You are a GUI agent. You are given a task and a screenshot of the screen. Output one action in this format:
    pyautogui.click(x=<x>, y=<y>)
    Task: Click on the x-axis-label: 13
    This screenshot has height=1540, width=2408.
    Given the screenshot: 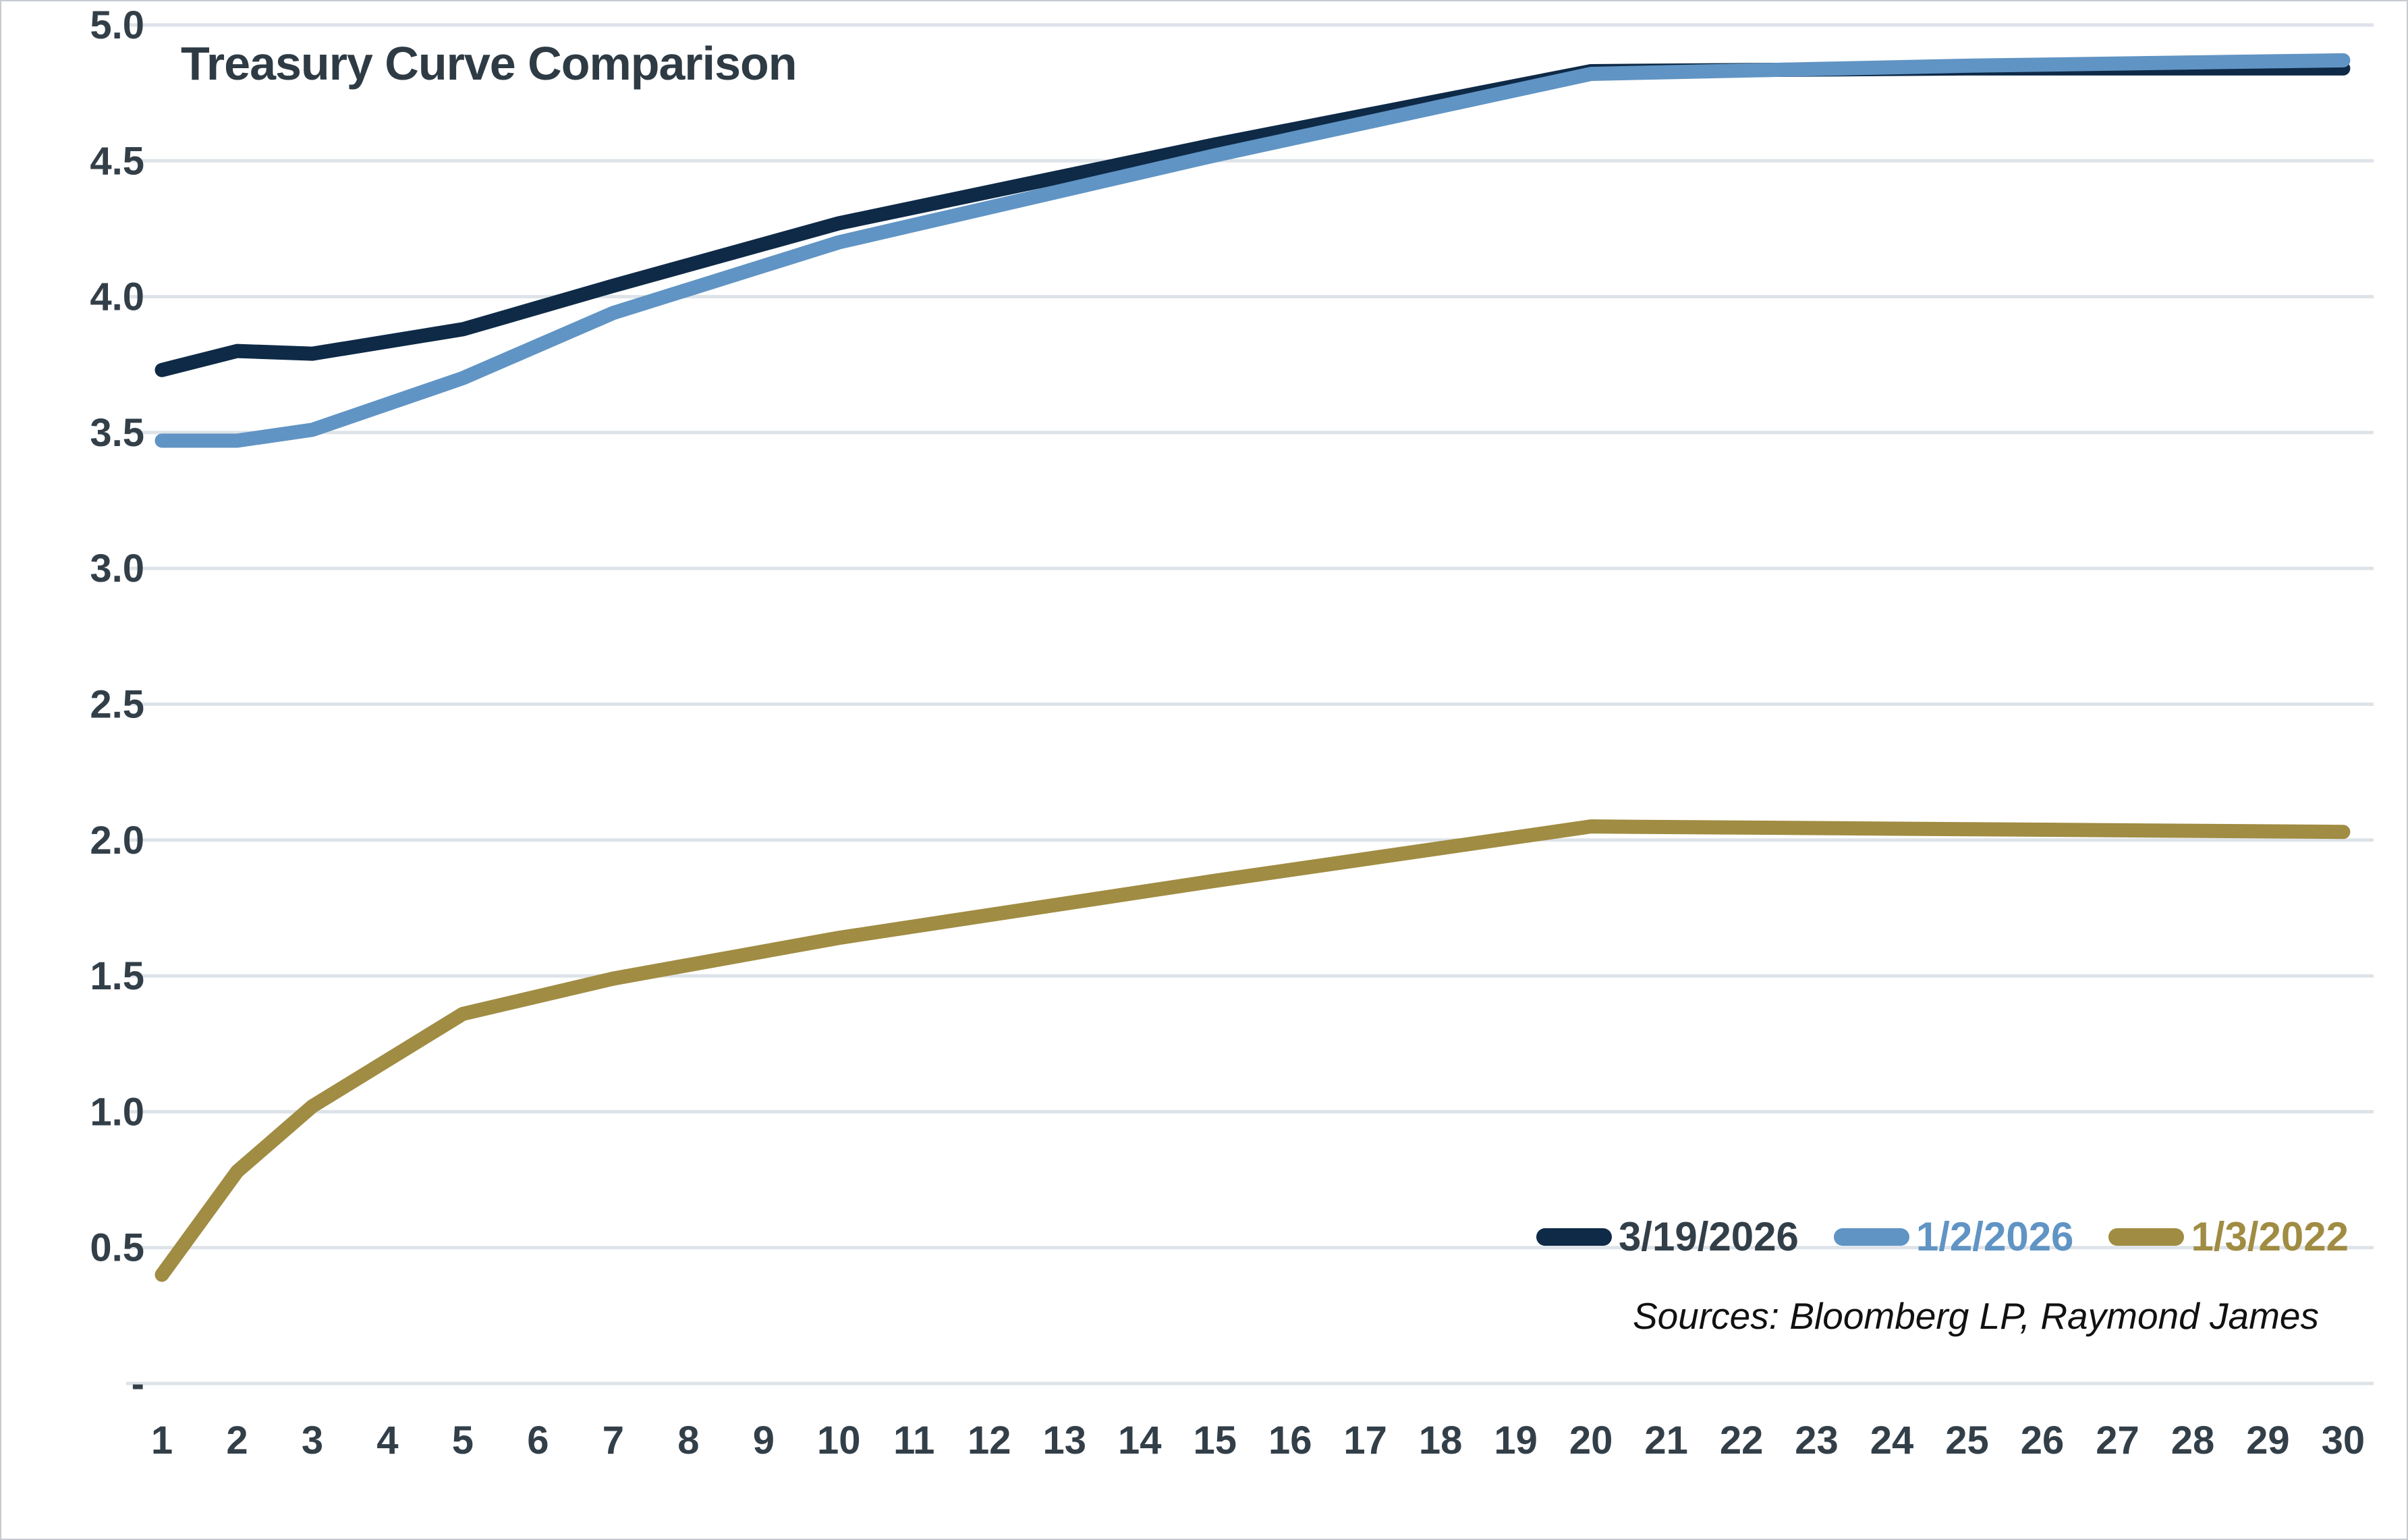 What is the action you would take?
    pyautogui.click(x=1065, y=1440)
    